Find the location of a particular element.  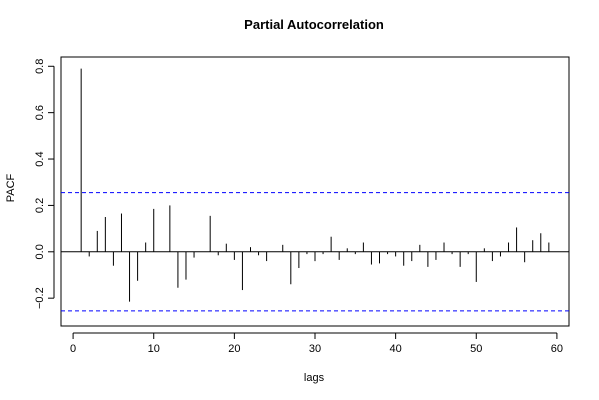

y-tick-label: 0.6 is located at coordinates (40, 112).